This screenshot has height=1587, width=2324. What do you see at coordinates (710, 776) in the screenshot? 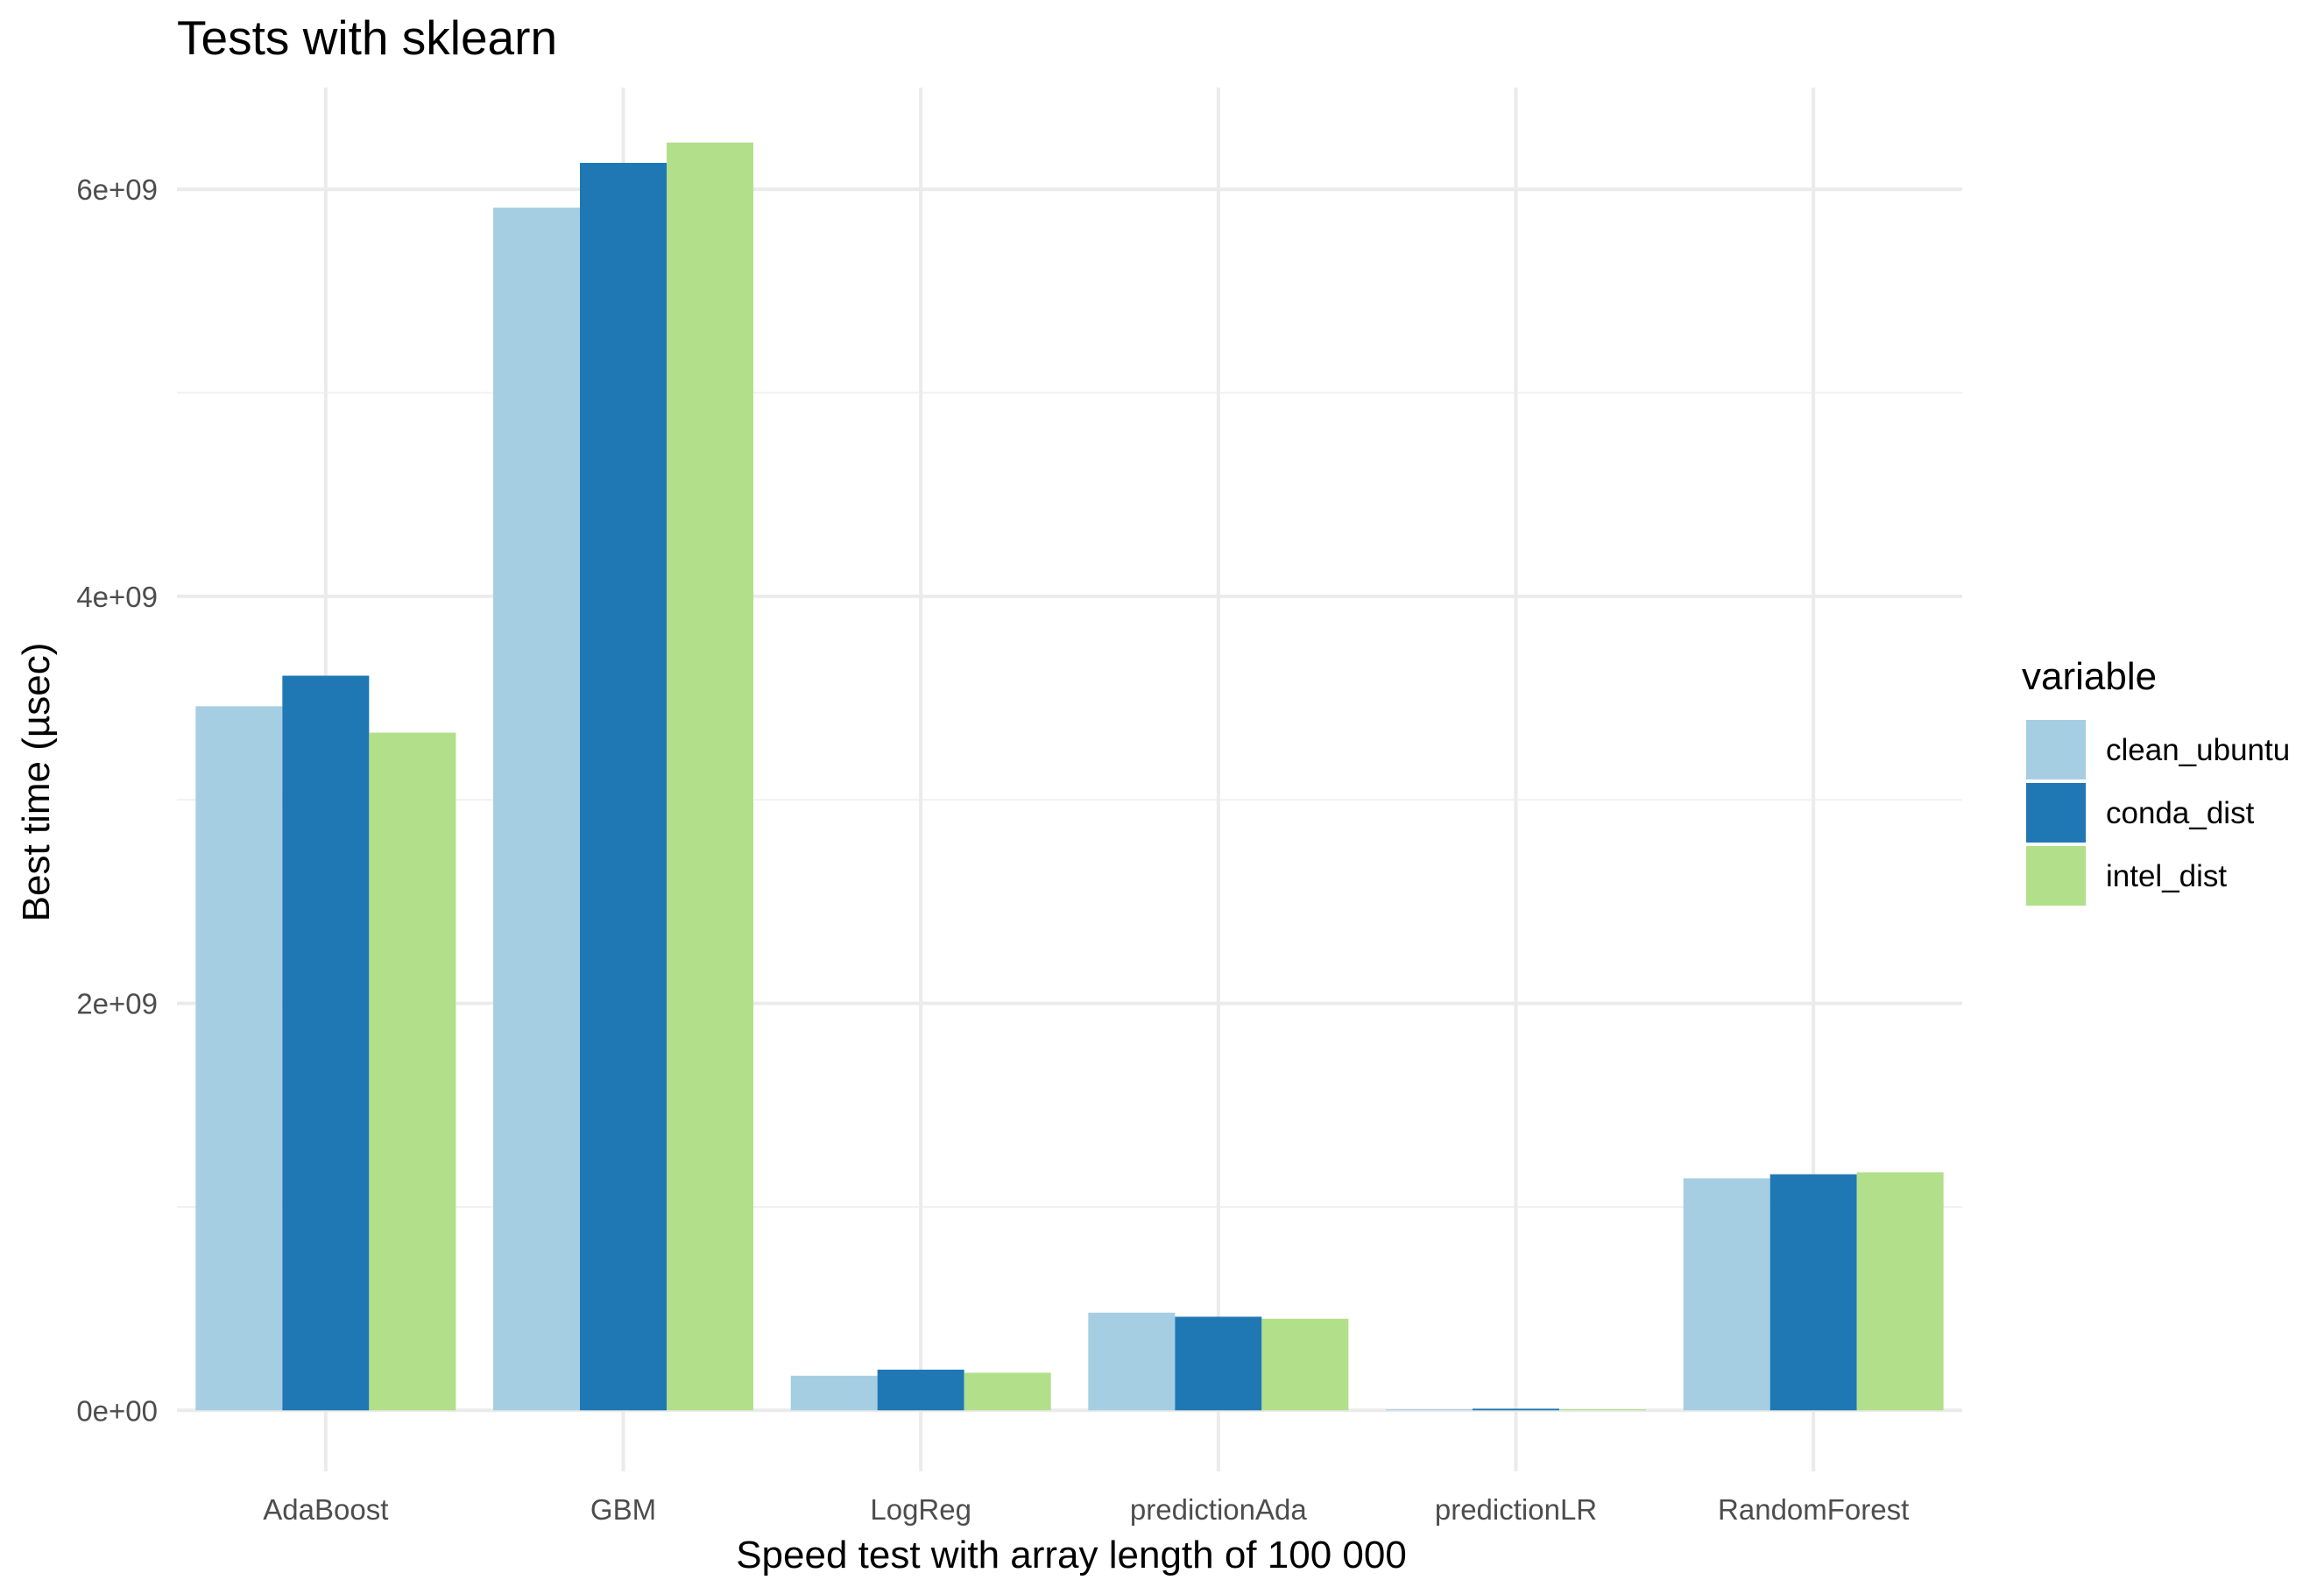
I see `bar-intel_dist-GBM` at bounding box center [710, 776].